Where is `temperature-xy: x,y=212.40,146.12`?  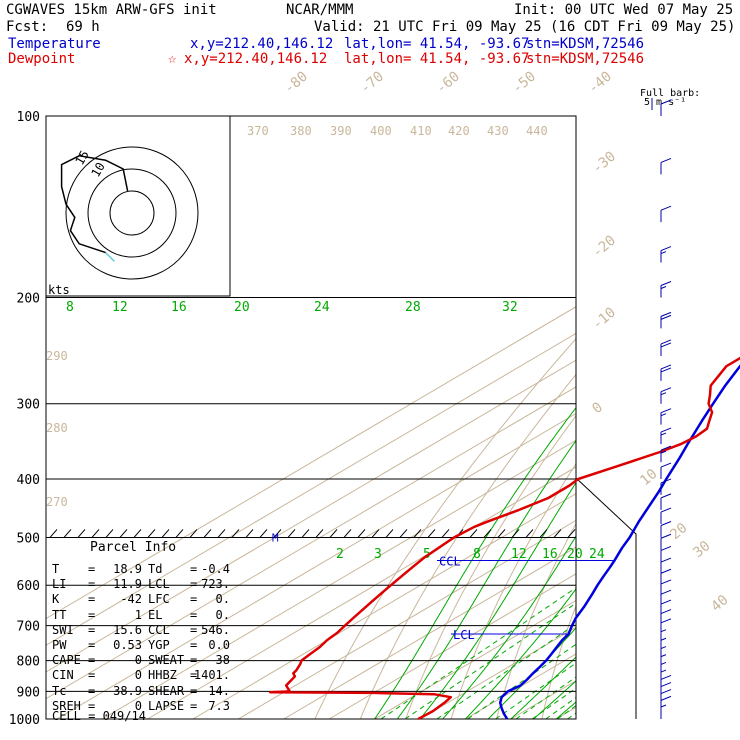
temperature-xy: x,y=212.40,146.12 is located at coordinates (262, 44).